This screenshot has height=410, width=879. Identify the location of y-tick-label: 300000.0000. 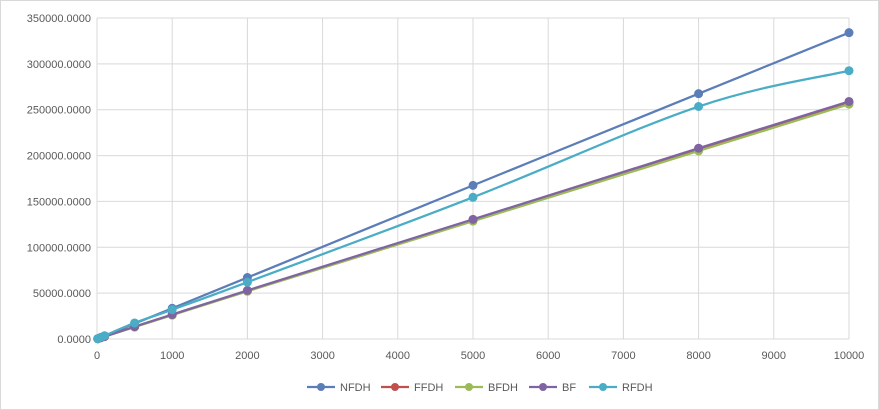
(59, 65).